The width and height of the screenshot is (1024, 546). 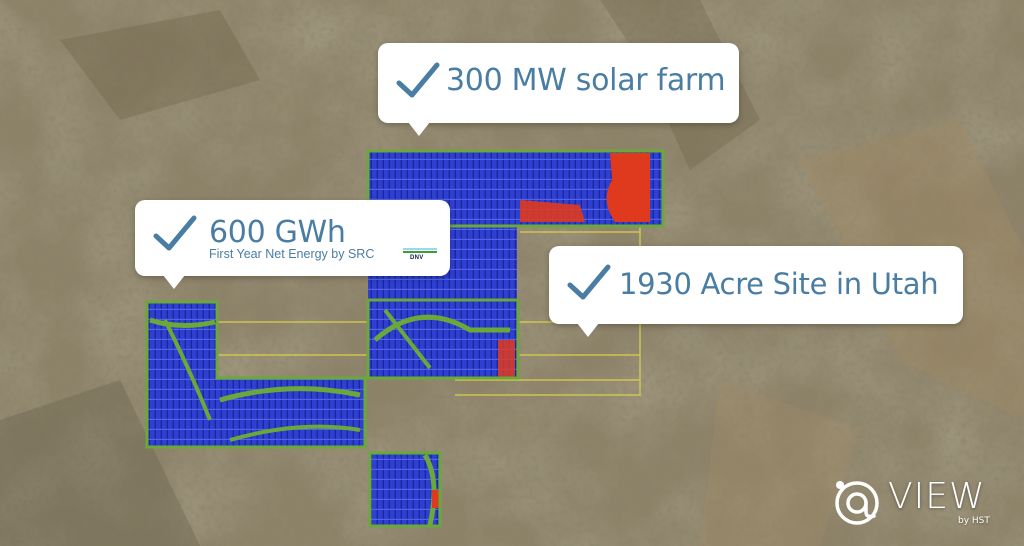 What do you see at coordinates (937, 496) in the screenshot?
I see `brand-name: VIEW` at bounding box center [937, 496].